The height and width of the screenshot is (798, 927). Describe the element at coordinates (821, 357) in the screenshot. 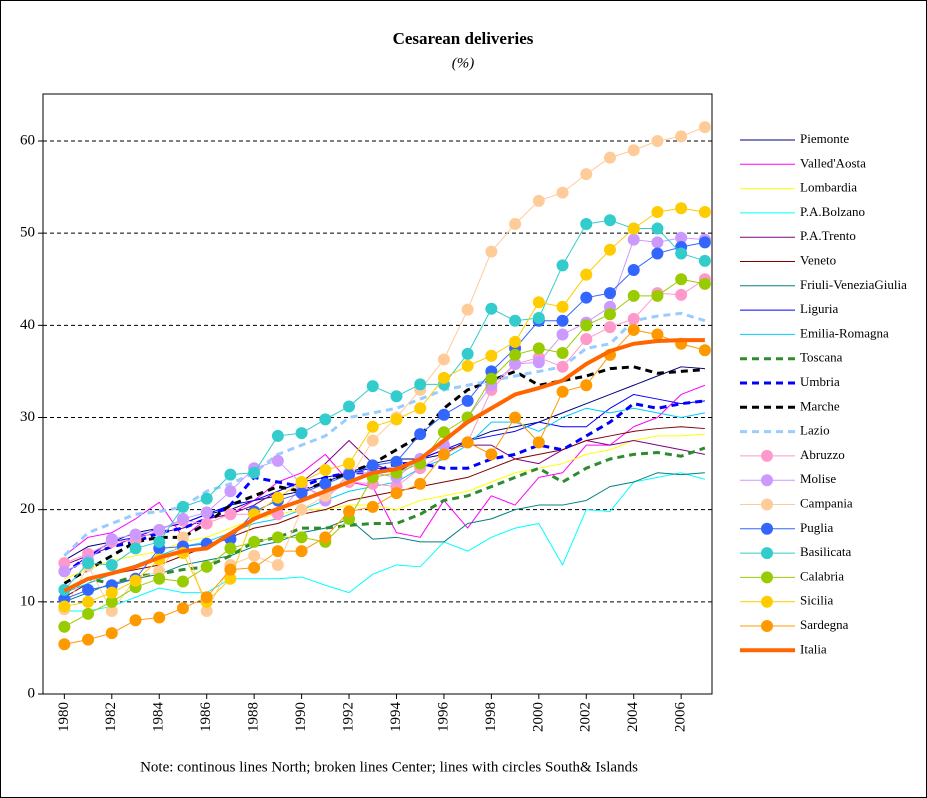

I see `legend-label: Toscana` at that location.